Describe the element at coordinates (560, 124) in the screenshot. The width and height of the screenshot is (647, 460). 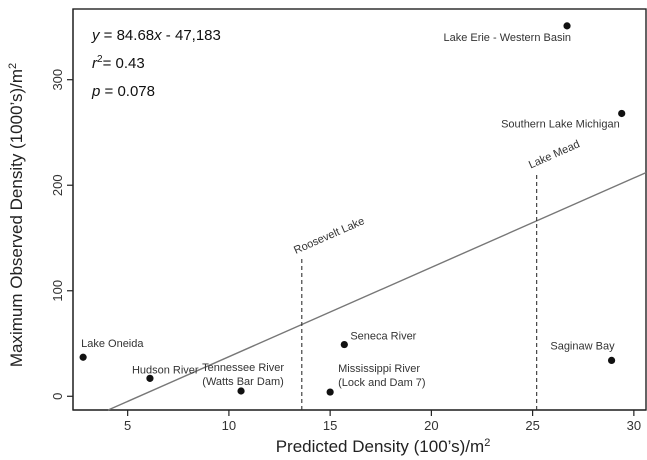
I see `point-label: Southern Lake Michigan` at that location.